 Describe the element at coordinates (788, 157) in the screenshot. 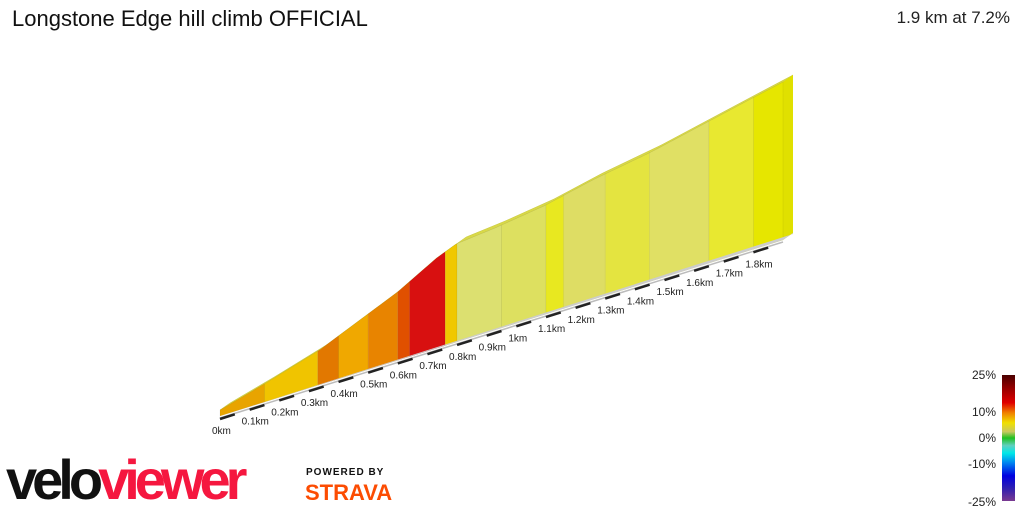

I see `profile-end-face` at that location.